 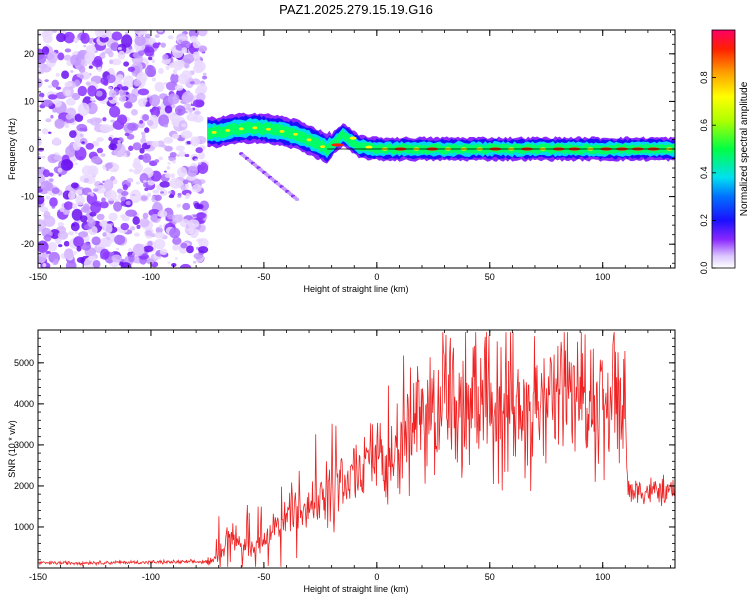 What do you see at coordinates (263, 577) in the screenshot?
I see `x-tick-label: -50` at bounding box center [263, 577].